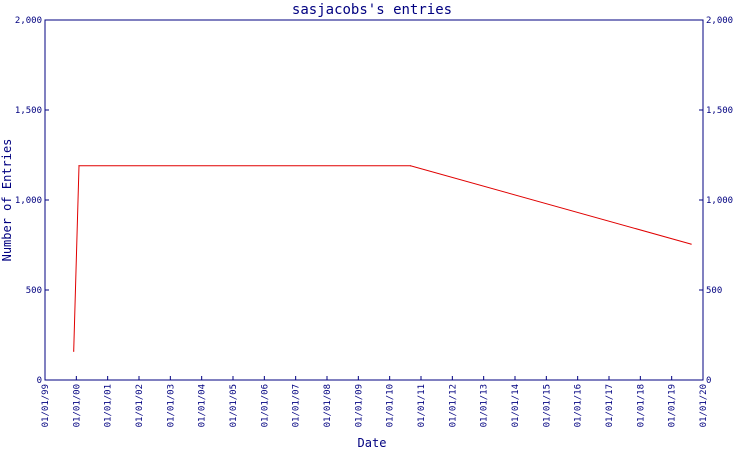 The width and height of the screenshot is (750, 450). I want to click on x-tick-label: 01/01/13, so click(485, 405).